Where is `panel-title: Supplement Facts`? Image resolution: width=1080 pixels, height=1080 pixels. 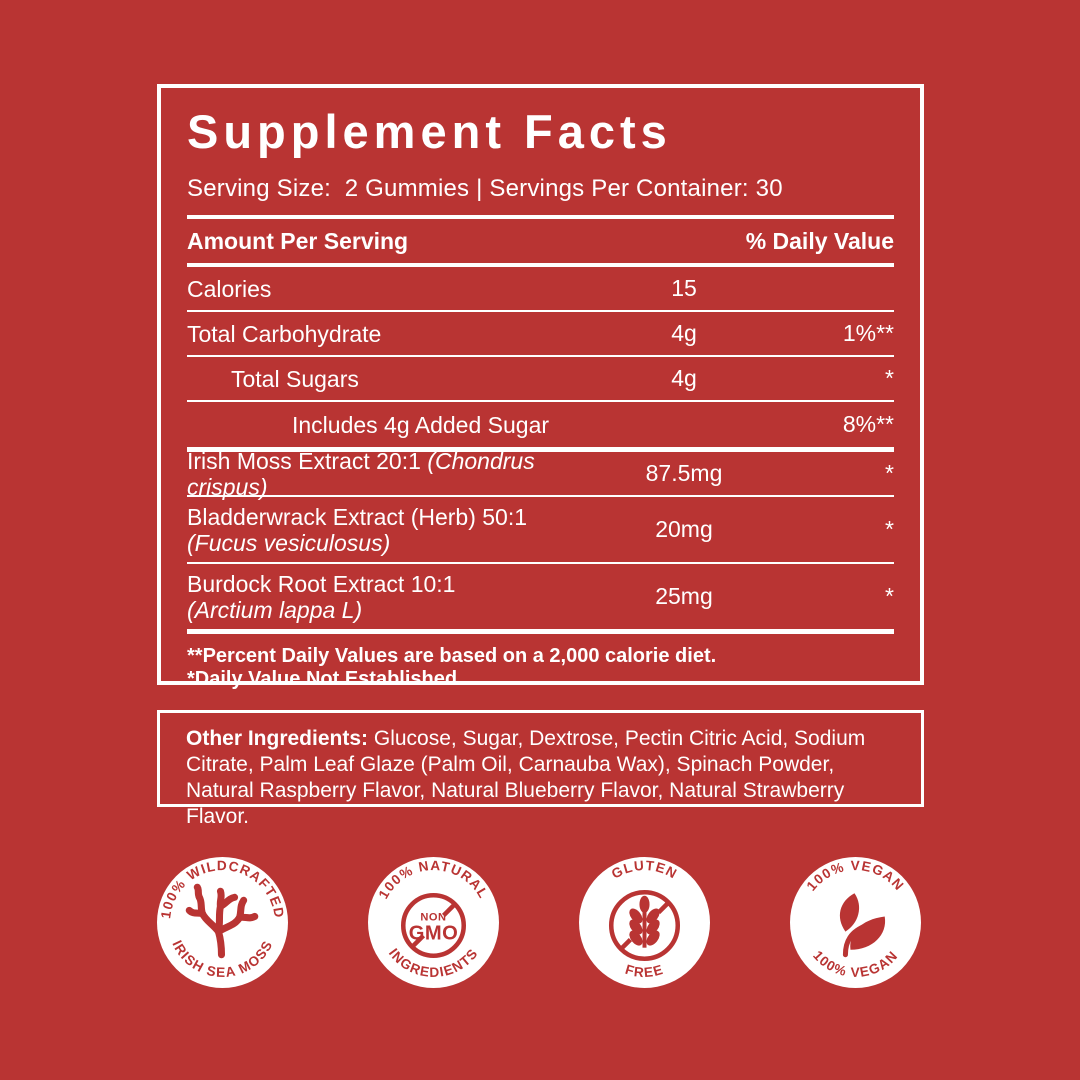 panel-title: Supplement Facts is located at coordinates (429, 131).